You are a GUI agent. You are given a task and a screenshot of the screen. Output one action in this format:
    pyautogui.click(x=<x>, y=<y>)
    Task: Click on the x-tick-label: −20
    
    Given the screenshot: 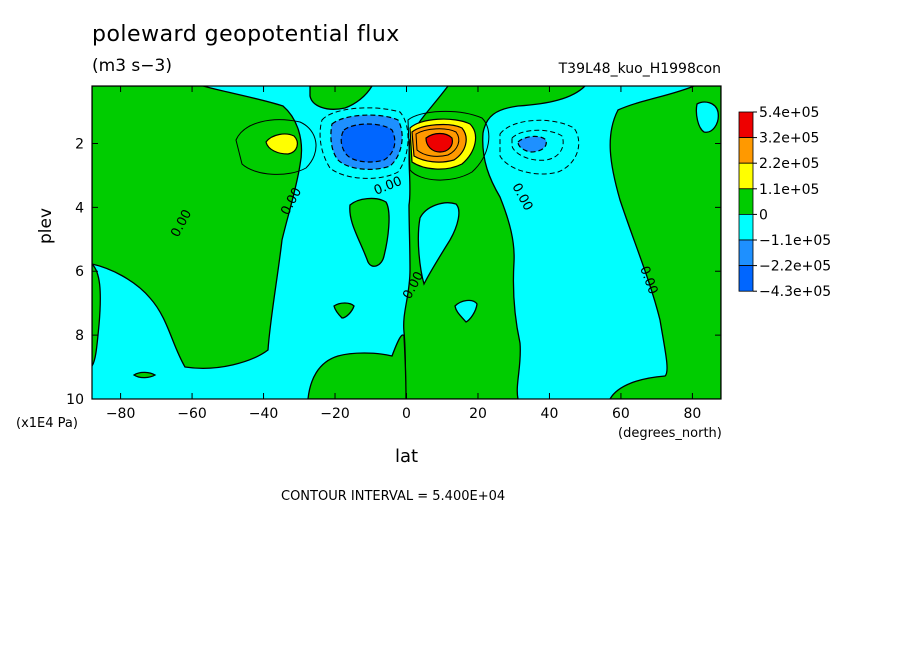 What is the action you would take?
    pyautogui.click(x=335, y=414)
    